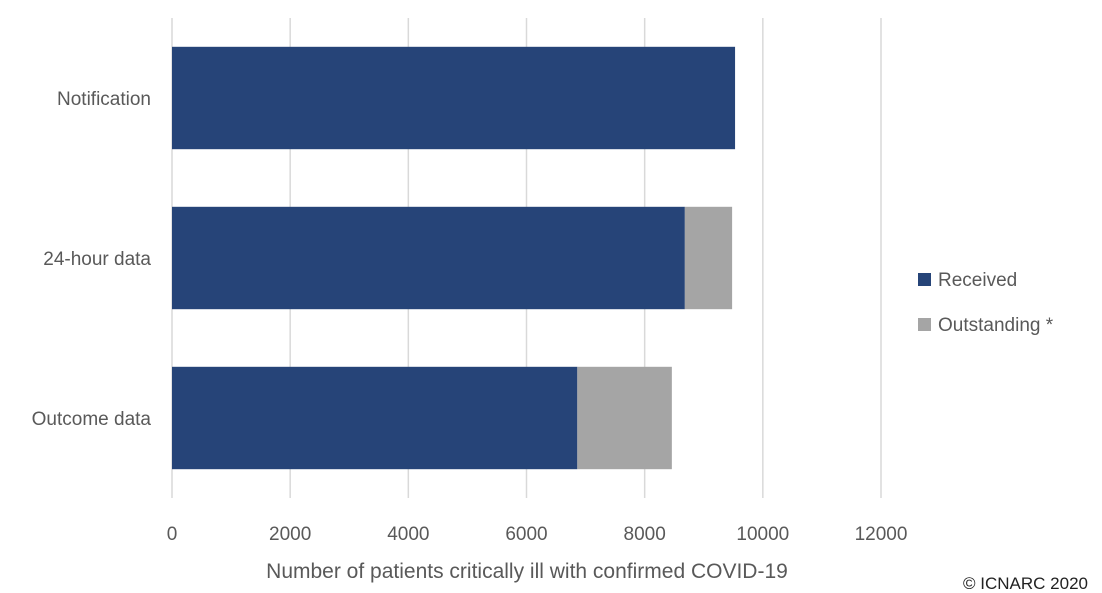  I want to click on legend: Received Outstanding *, so click(986, 303).